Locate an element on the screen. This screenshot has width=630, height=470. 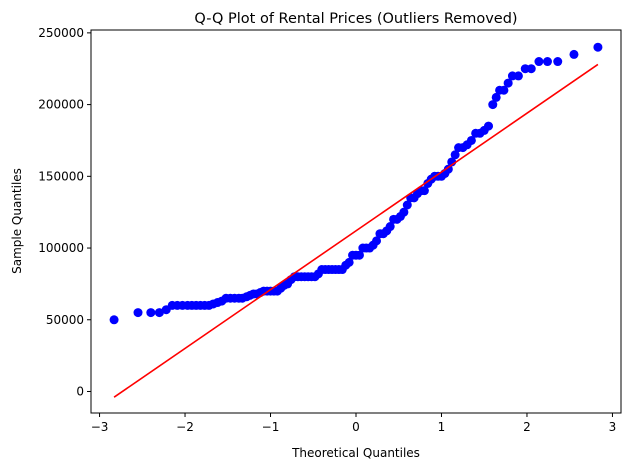
x-tick-label: 0 is located at coordinates (356, 427).